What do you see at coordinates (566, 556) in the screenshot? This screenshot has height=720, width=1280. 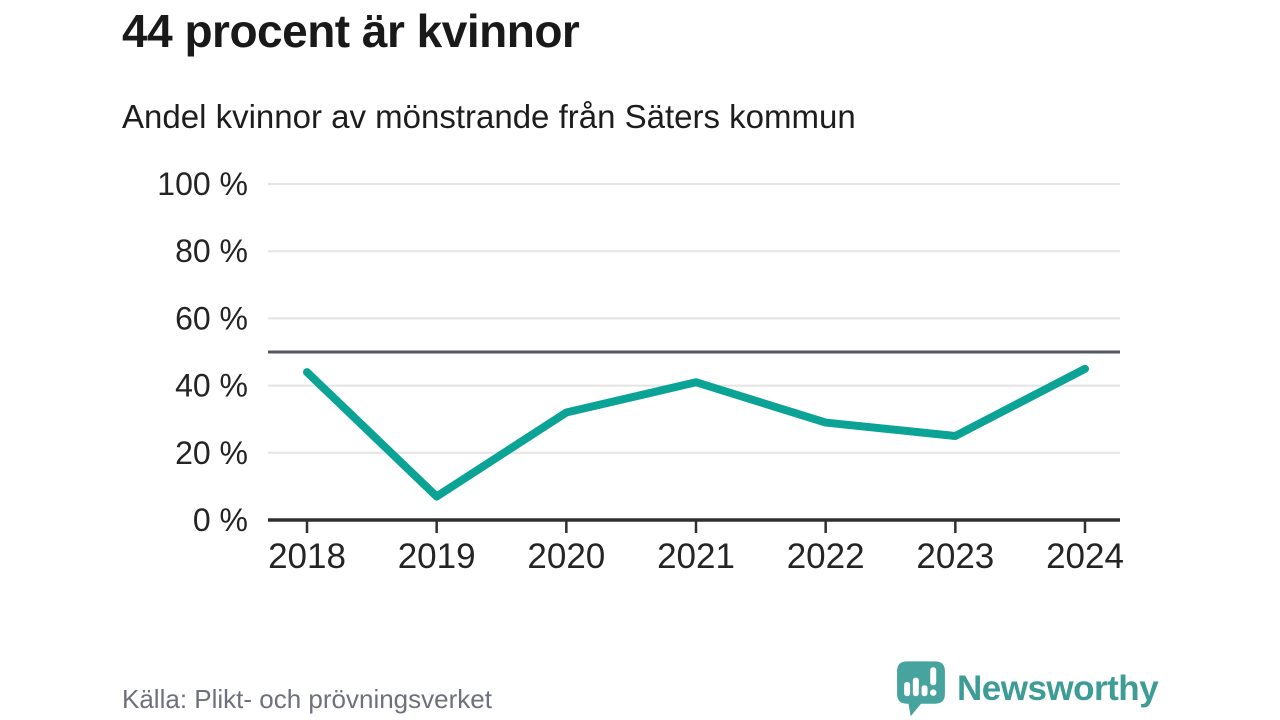 I see `x-tick-label: 2020` at bounding box center [566, 556].